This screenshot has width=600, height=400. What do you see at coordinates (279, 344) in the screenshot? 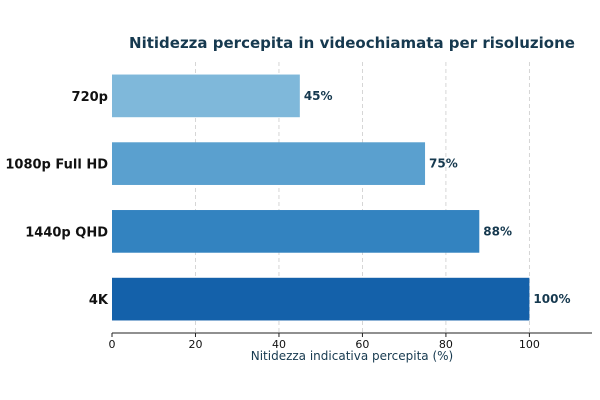
I see `x-tick-label: 40` at bounding box center [279, 344].